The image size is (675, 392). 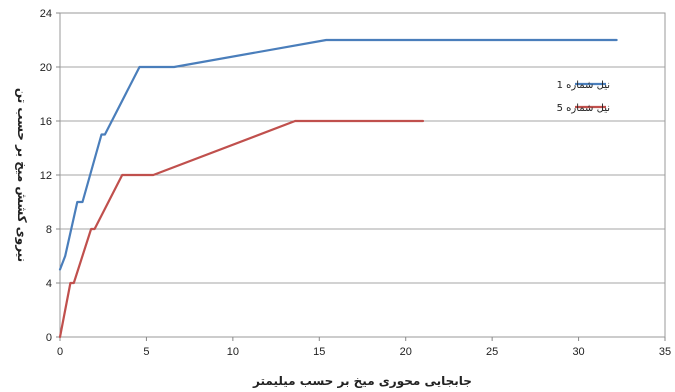 What do you see at coordinates (665, 352) in the screenshot?
I see `x-tick-label: 35` at bounding box center [665, 352].